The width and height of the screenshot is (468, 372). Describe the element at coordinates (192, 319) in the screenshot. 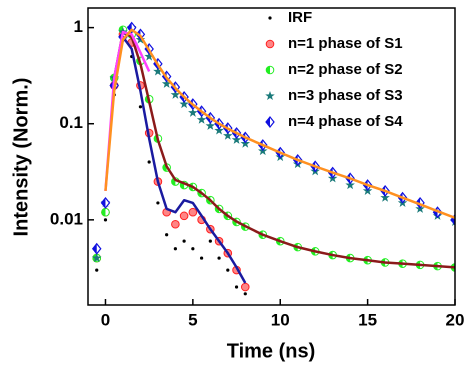

I see `x-tick-label: 5` at that location.